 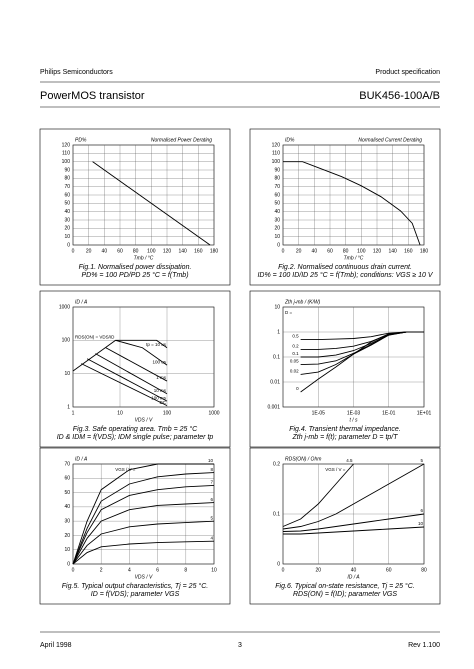 I want to click on y-tick-label: 0.2, so click(x=276, y=464).